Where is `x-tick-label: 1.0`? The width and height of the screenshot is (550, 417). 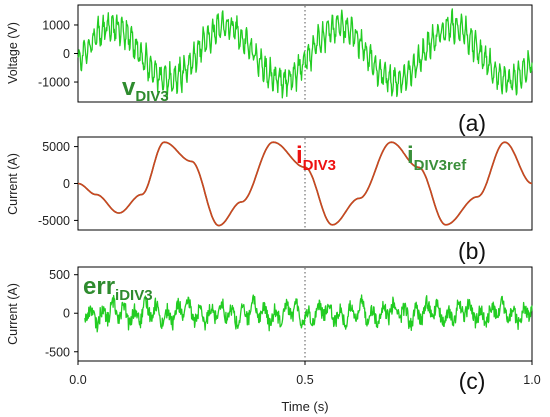
x-tick-label: 1.0 is located at coordinates (531, 380).